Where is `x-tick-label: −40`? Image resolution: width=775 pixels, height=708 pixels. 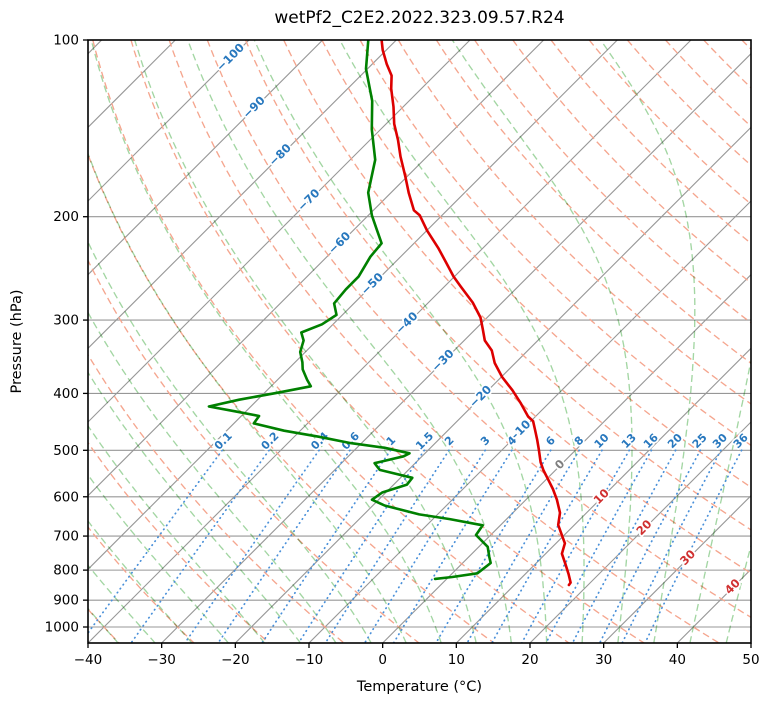 x-tick-label: −40 is located at coordinates (88, 660).